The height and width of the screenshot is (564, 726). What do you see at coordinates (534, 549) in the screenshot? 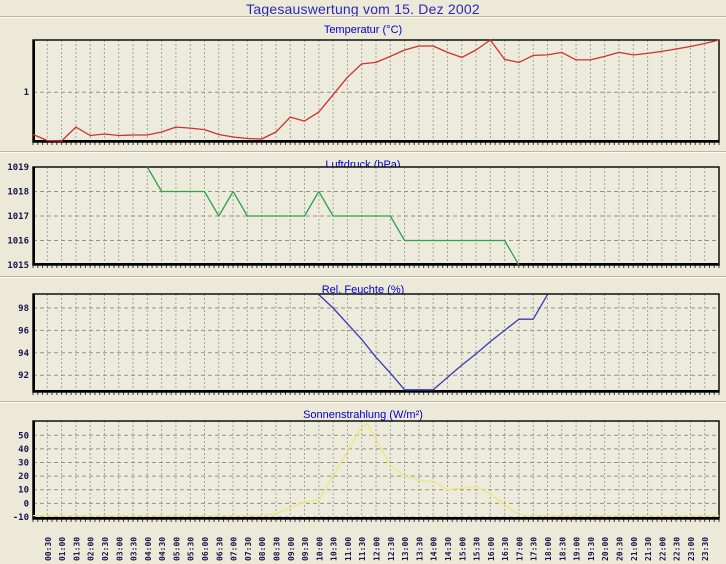
I see `x-axis-tick-label: 17:30` at bounding box center [534, 549].